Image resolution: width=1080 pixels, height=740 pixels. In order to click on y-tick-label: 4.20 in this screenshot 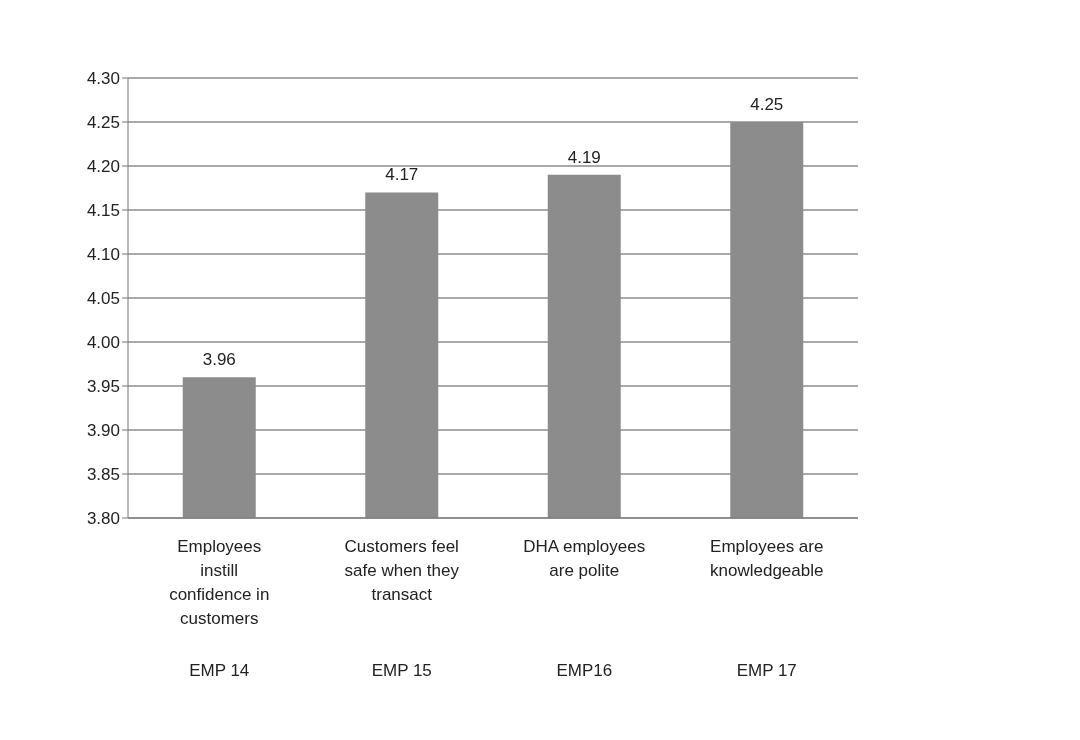, I will do `click(103, 167)`.